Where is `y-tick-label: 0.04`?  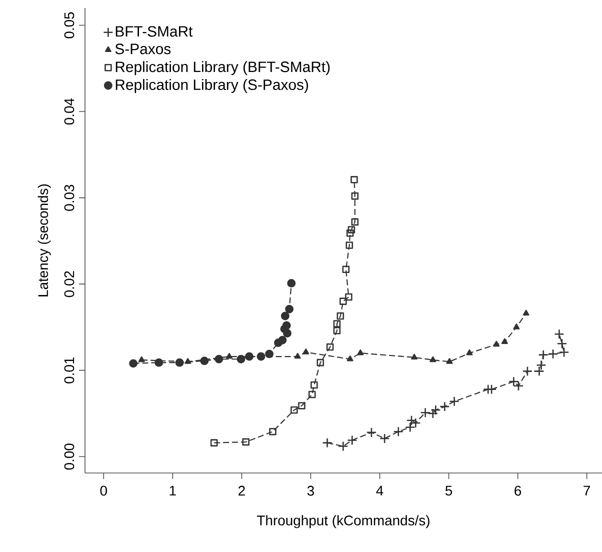 y-tick-label: 0.04 is located at coordinates (69, 111).